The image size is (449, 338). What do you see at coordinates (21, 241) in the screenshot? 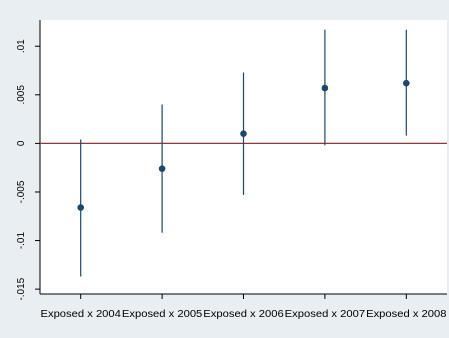
I see `y-tick-label: -.01` at bounding box center [21, 241].